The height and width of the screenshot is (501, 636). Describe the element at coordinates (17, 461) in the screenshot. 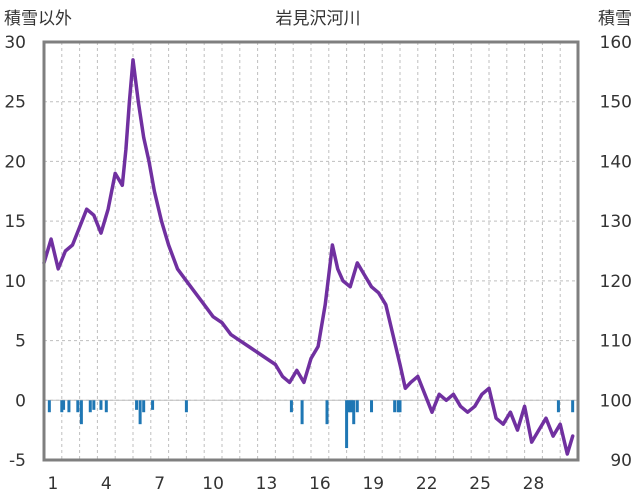

I see `left-tick-label: -5` at that location.